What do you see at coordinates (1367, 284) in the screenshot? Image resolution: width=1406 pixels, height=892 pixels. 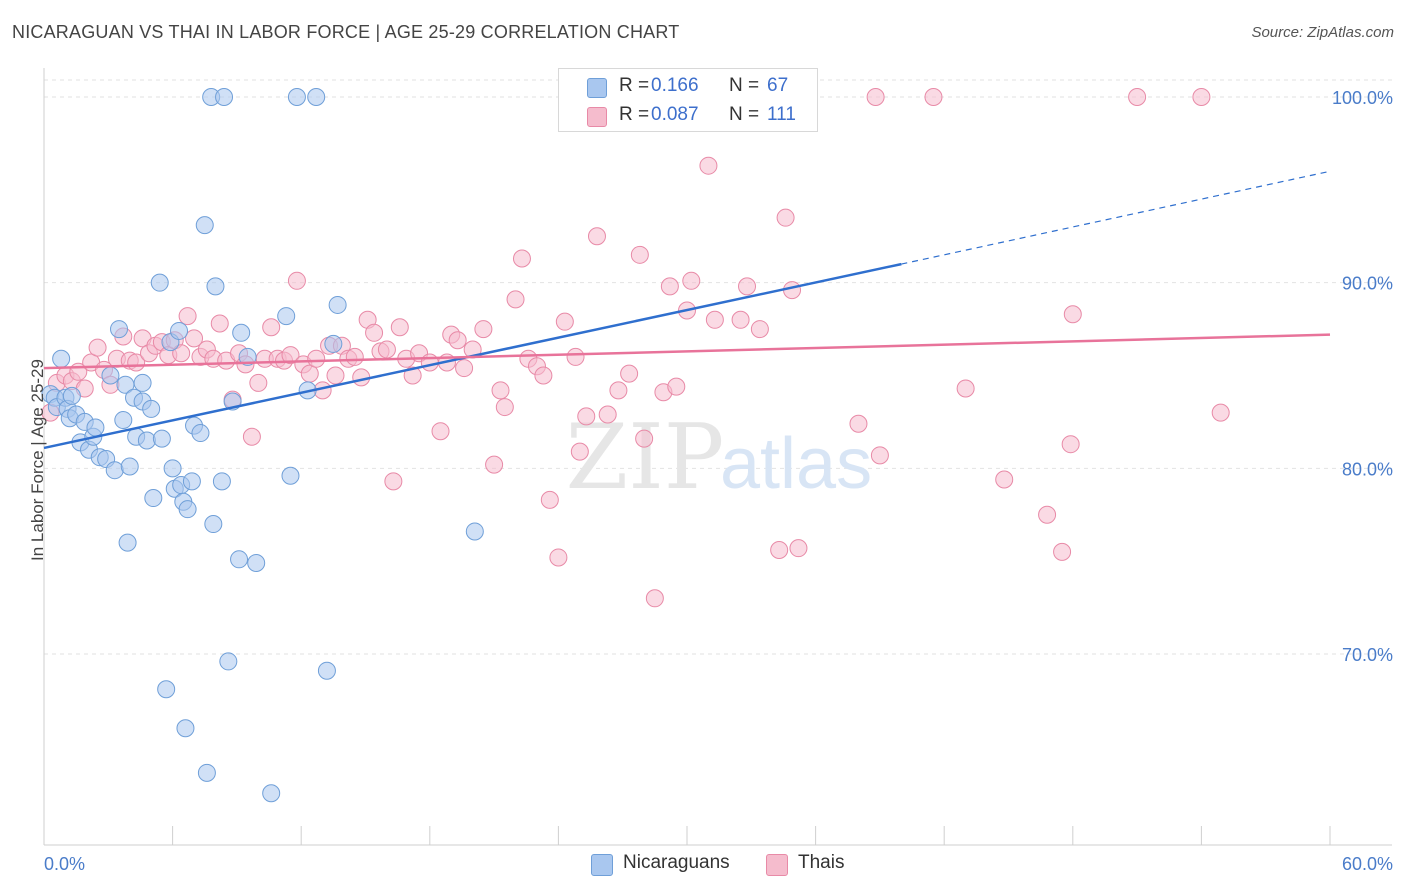 I see `y-tick-label: 90.0%` at bounding box center [1367, 284].